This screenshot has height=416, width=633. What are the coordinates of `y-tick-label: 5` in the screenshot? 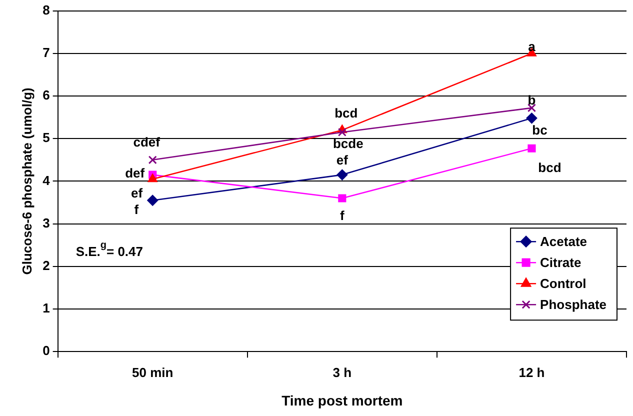 It's located at (46, 138).